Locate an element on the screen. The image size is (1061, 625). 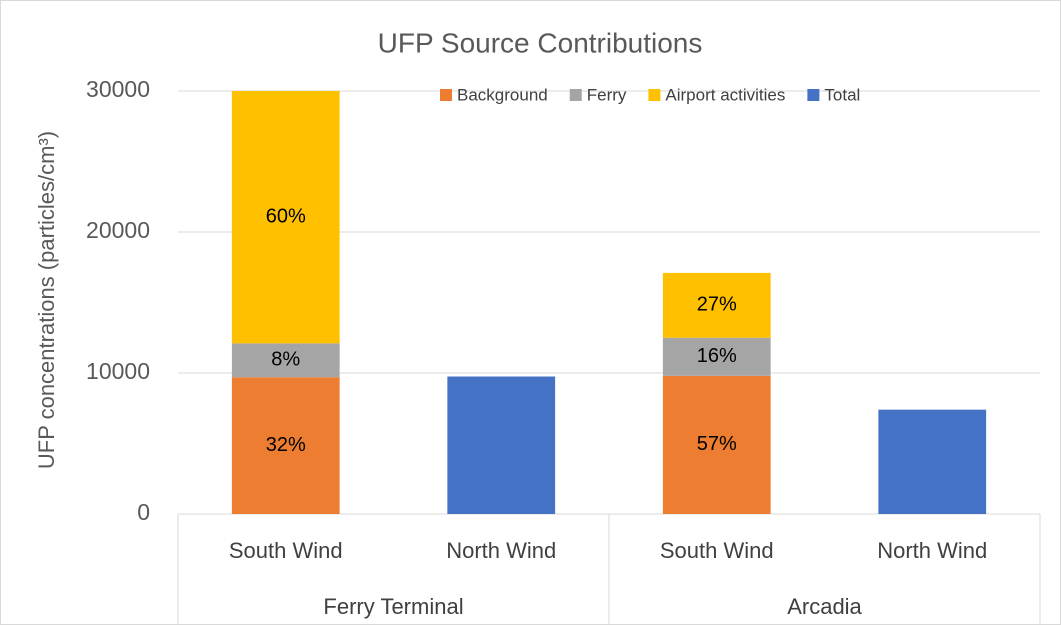
data-label: 8% is located at coordinates (285, 360).